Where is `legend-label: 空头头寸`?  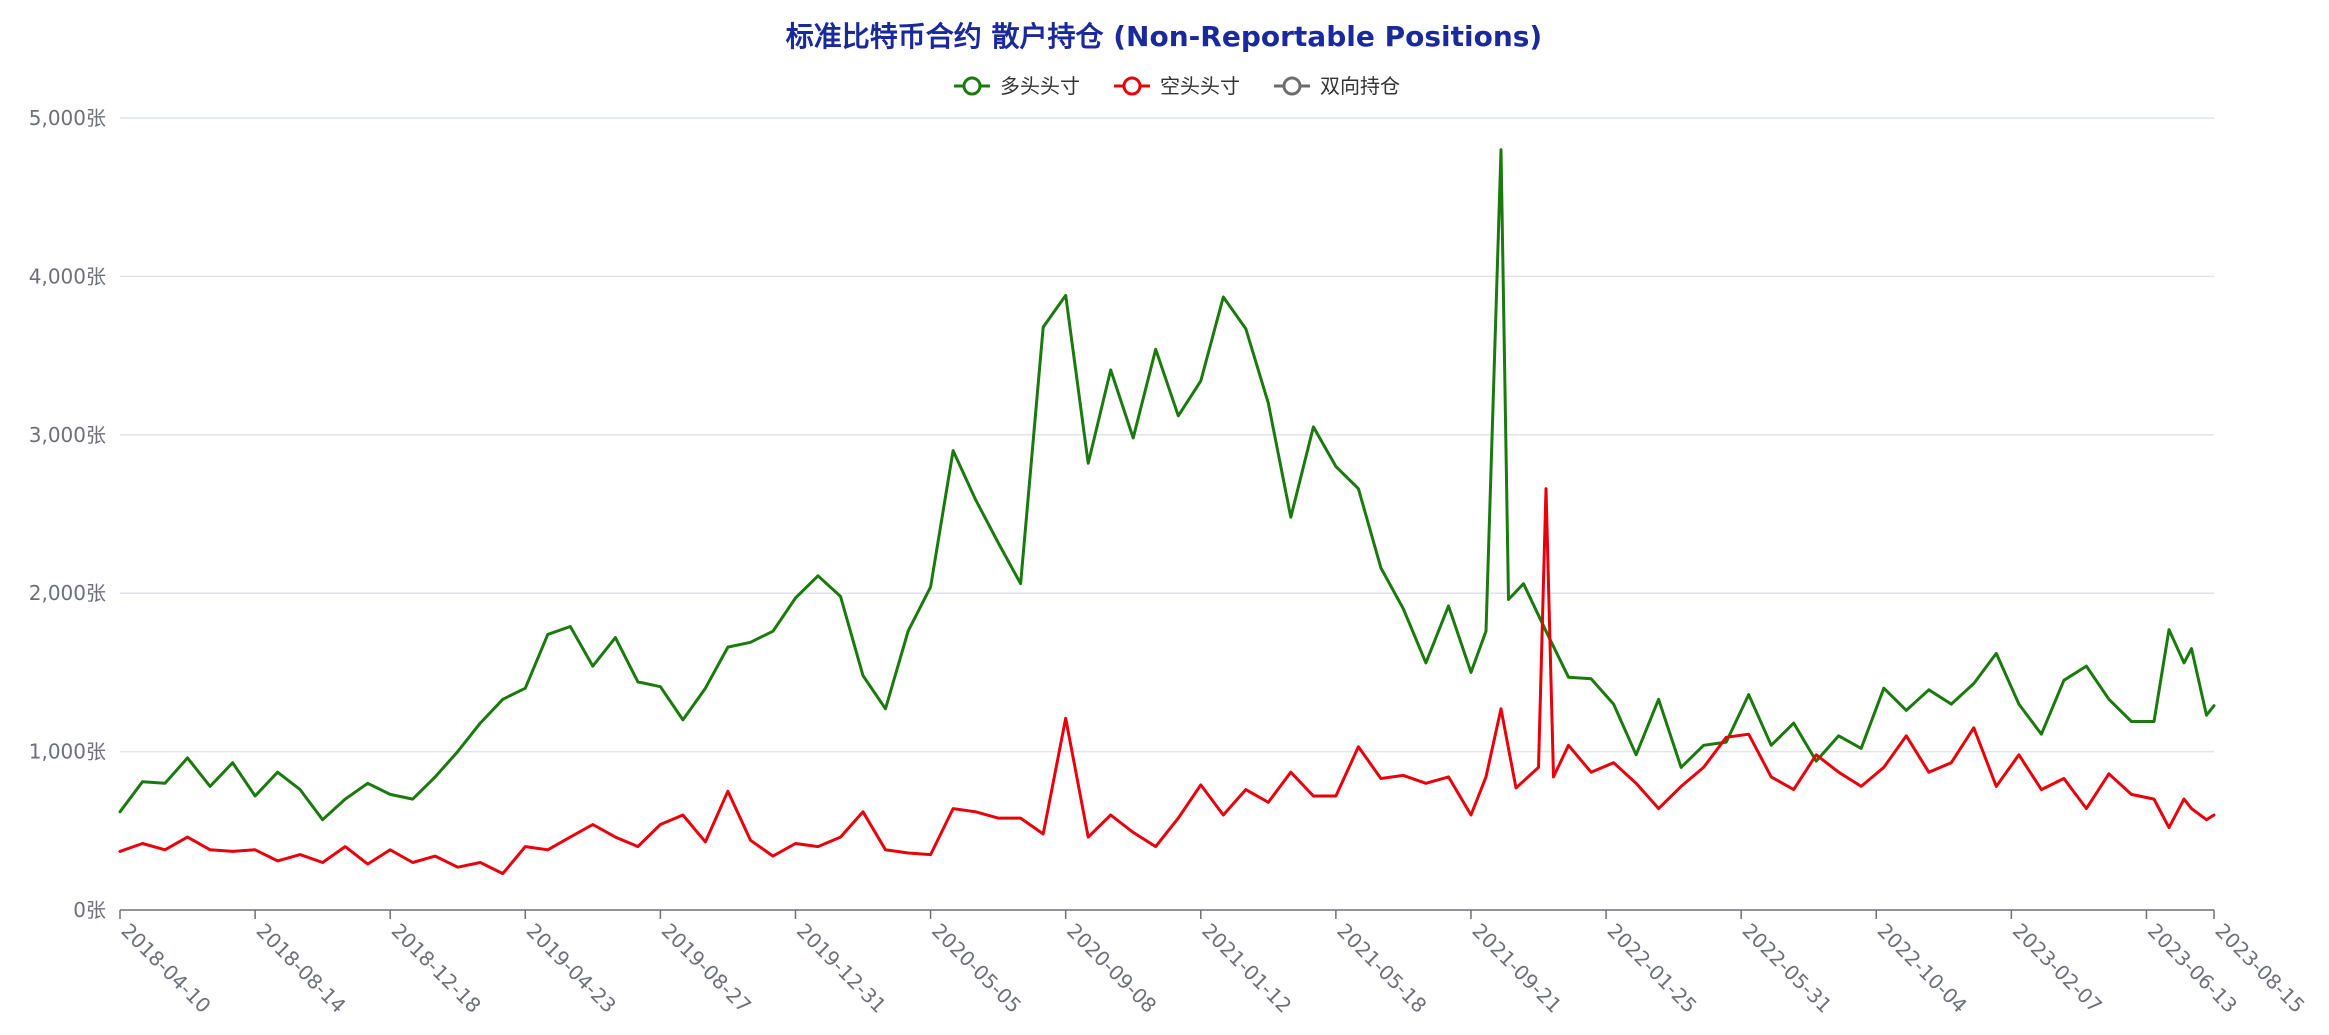 legend-label: 空头头寸 is located at coordinates (1200, 86).